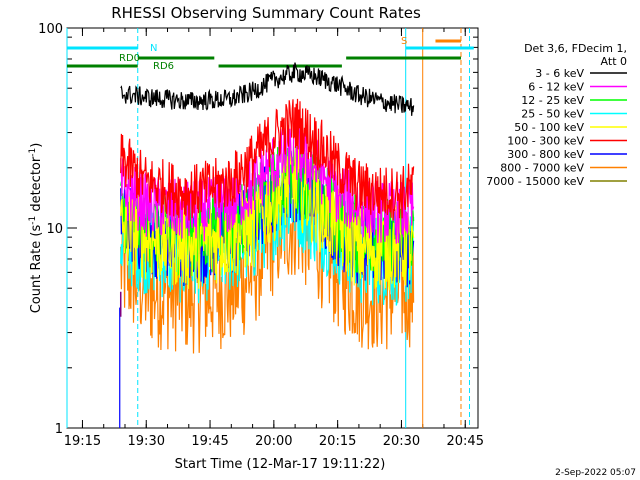  What do you see at coordinates (404, 41) in the screenshot?
I see `annotation-label-s: S` at bounding box center [404, 41].